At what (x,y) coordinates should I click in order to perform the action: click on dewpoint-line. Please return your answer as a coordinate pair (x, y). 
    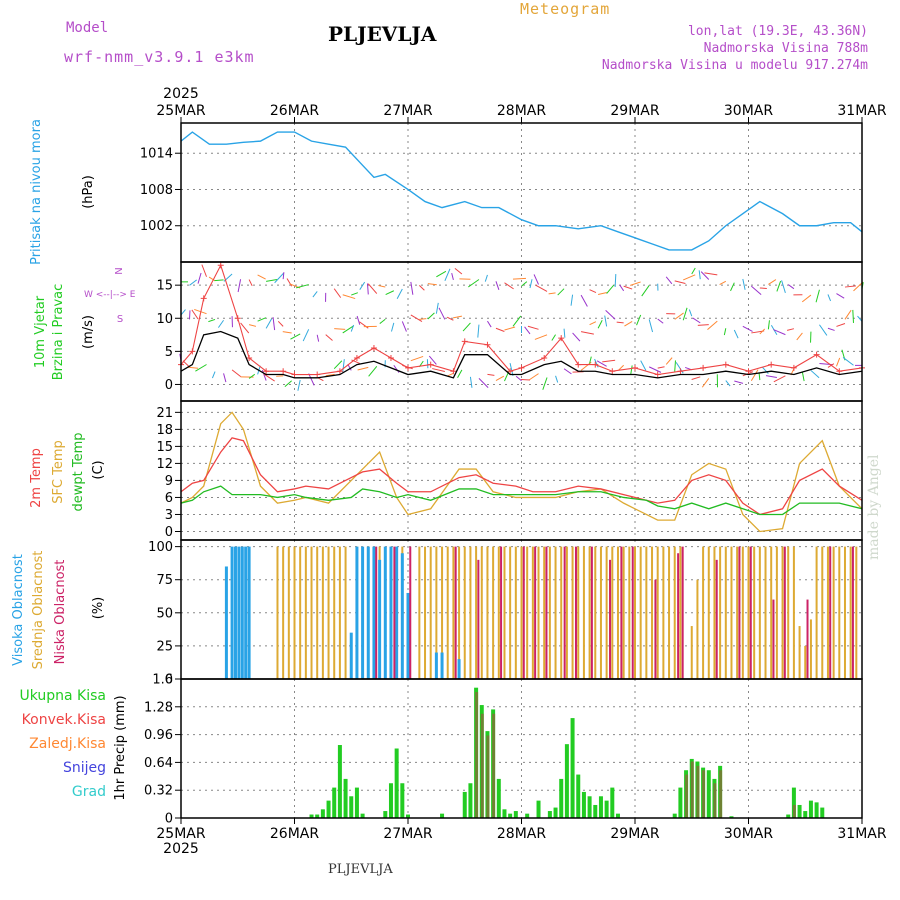
    Looking at the image, I should click on (521, 500).